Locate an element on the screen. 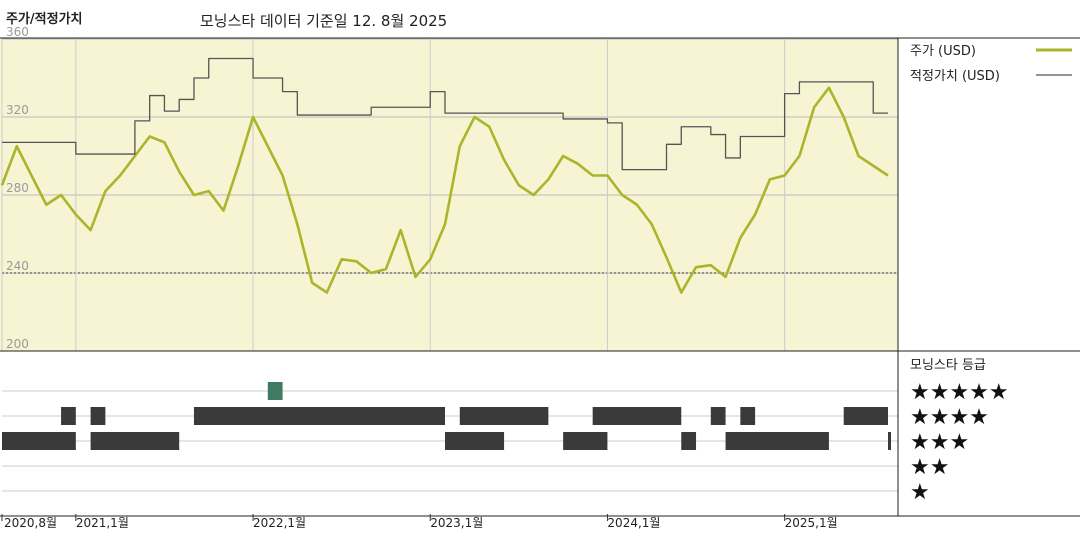 This screenshot has height=540, width=1080. y-tick-label-280: 280 is located at coordinates (17, 188).